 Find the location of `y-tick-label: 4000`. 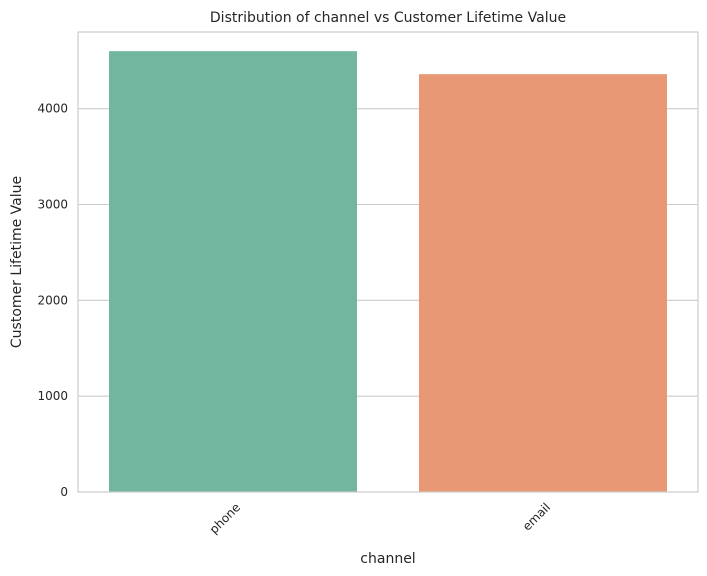

y-tick-label: 4000 is located at coordinates (52, 109).